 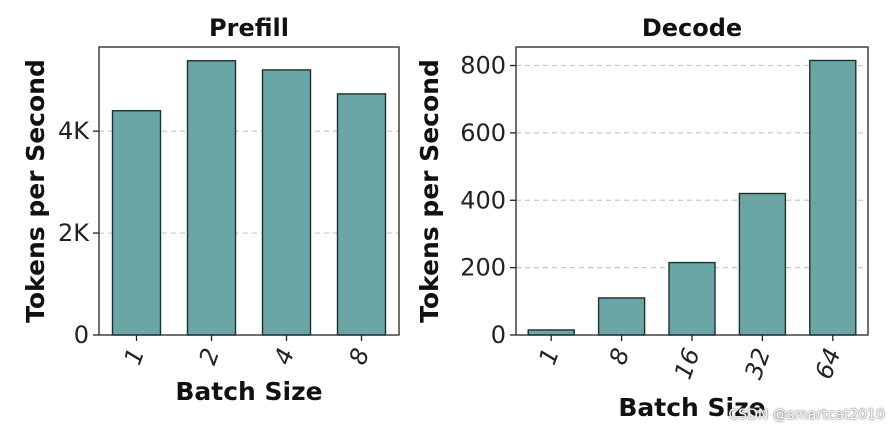 What do you see at coordinates (74, 131) in the screenshot?
I see `y-tick-label: 4K` at bounding box center [74, 131].